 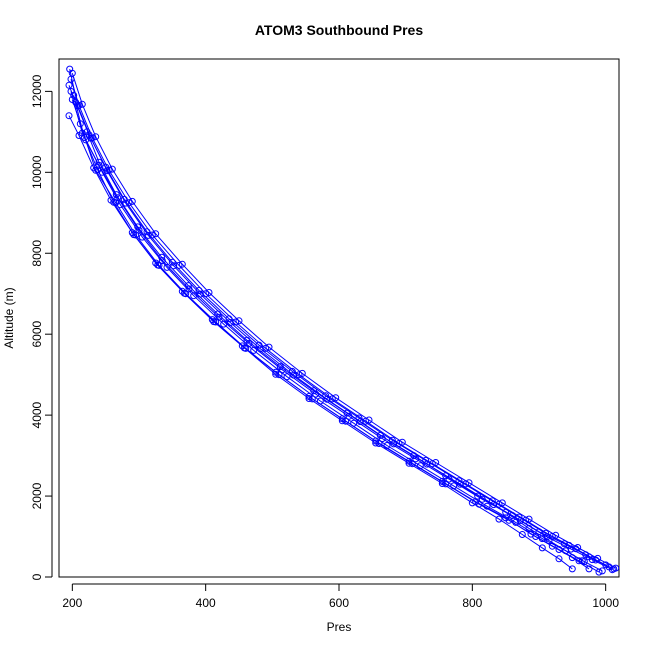 What do you see at coordinates (339, 603) in the screenshot?
I see `x-tick-label: 600` at bounding box center [339, 603].